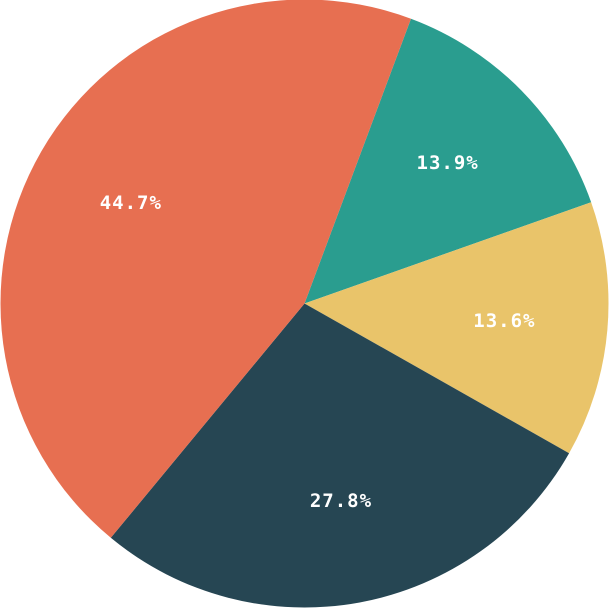 The width and height of the screenshot is (609, 608). Describe the element at coordinates (504, 321) in the screenshot. I see `pie-slice-label-1: 13.6%` at that location.